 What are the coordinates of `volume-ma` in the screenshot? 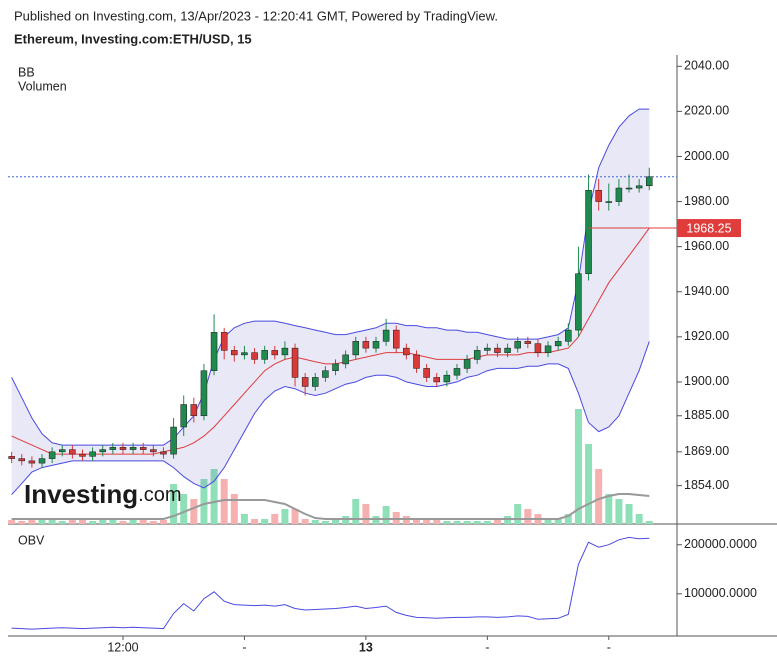 It's located at (330, 506).